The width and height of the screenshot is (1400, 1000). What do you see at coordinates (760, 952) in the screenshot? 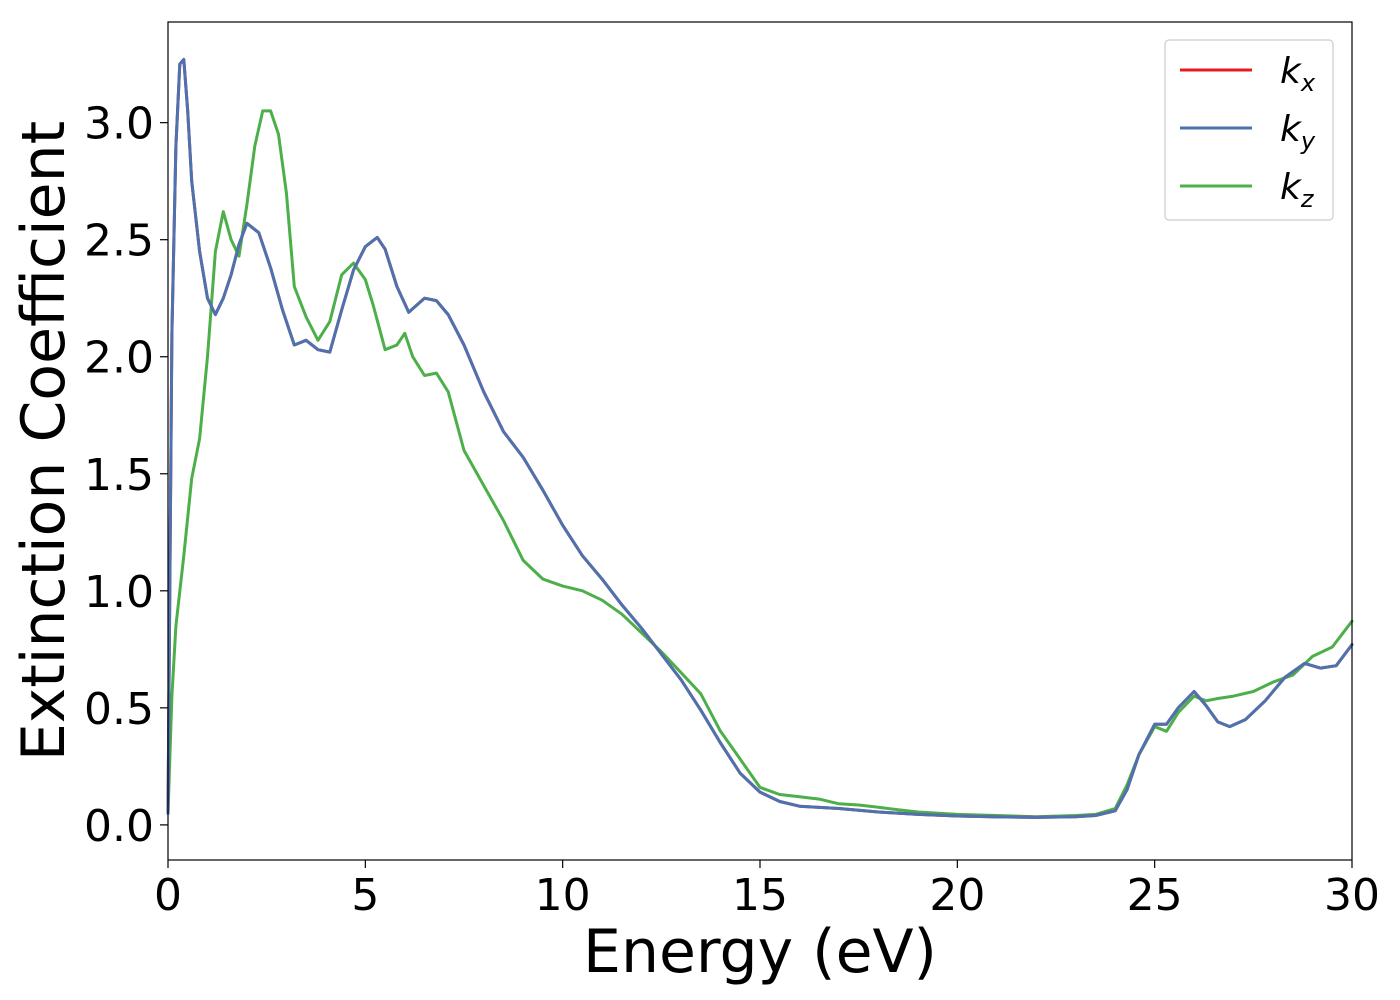
I see `x-axis-label: Energy (eV)` at bounding box center [760, 952].